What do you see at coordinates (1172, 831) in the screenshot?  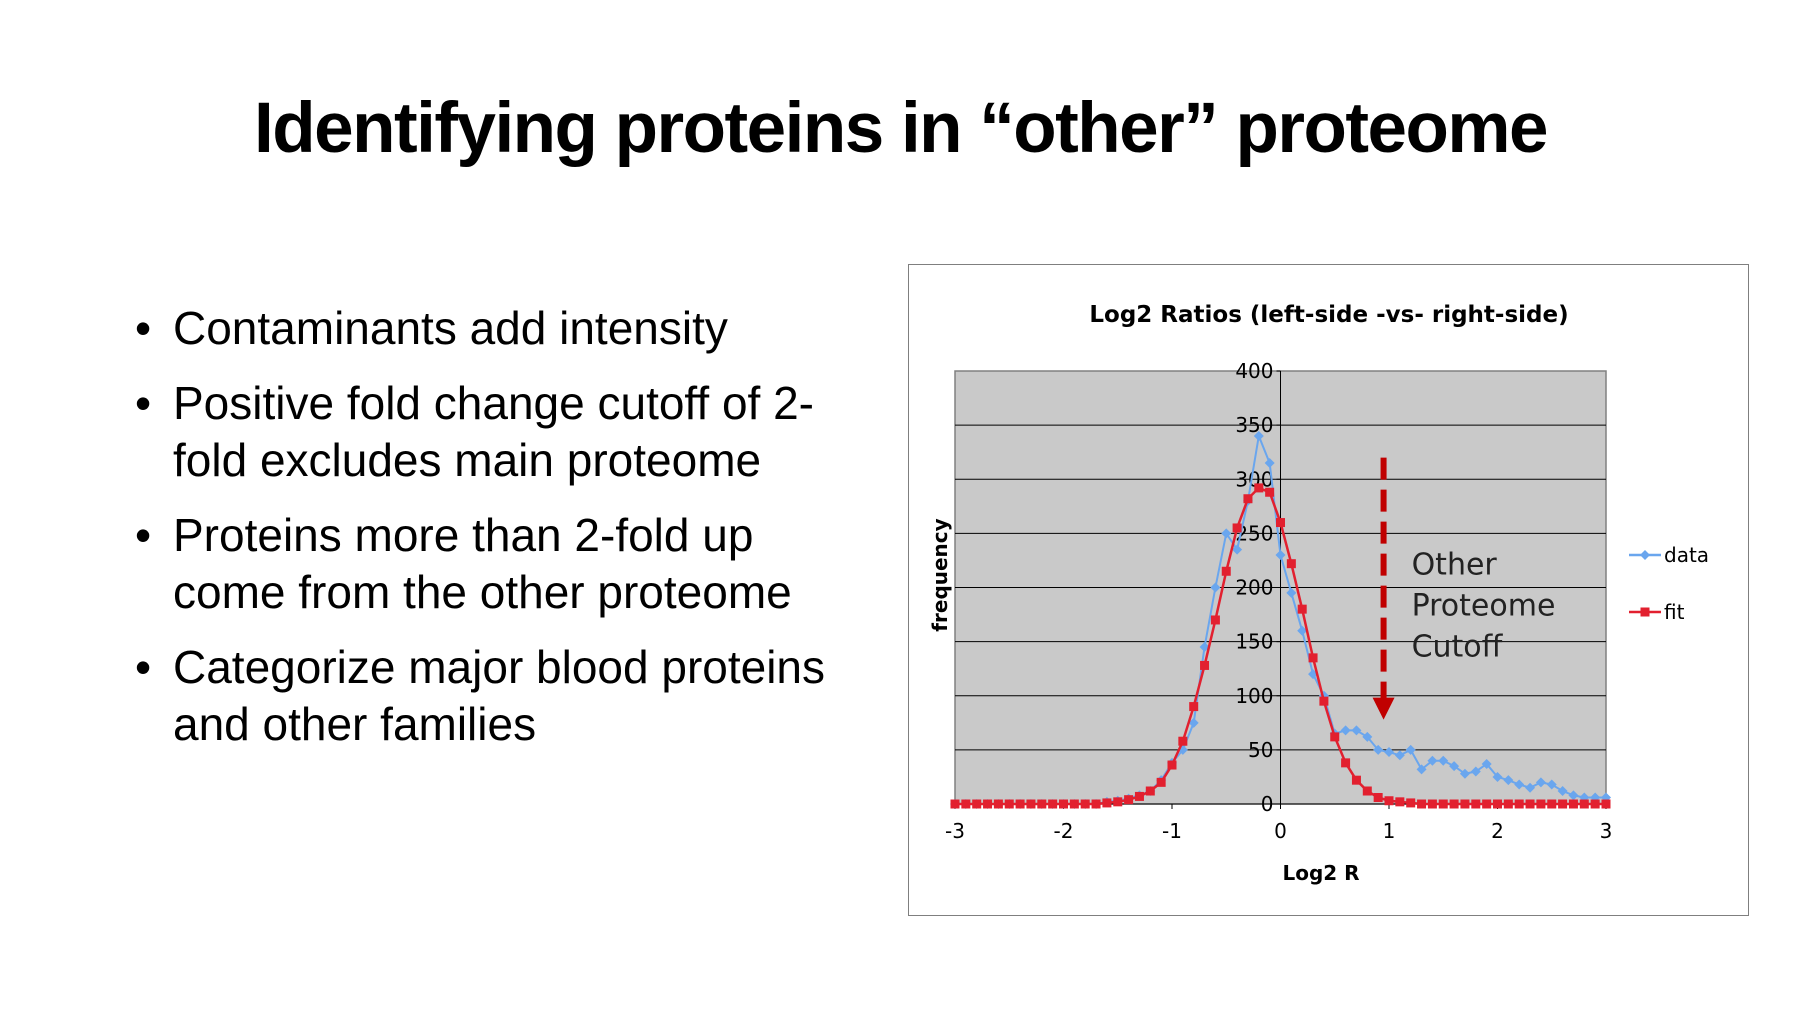 I see `x-tick-label: -1` at bounding box center [1172, 831].